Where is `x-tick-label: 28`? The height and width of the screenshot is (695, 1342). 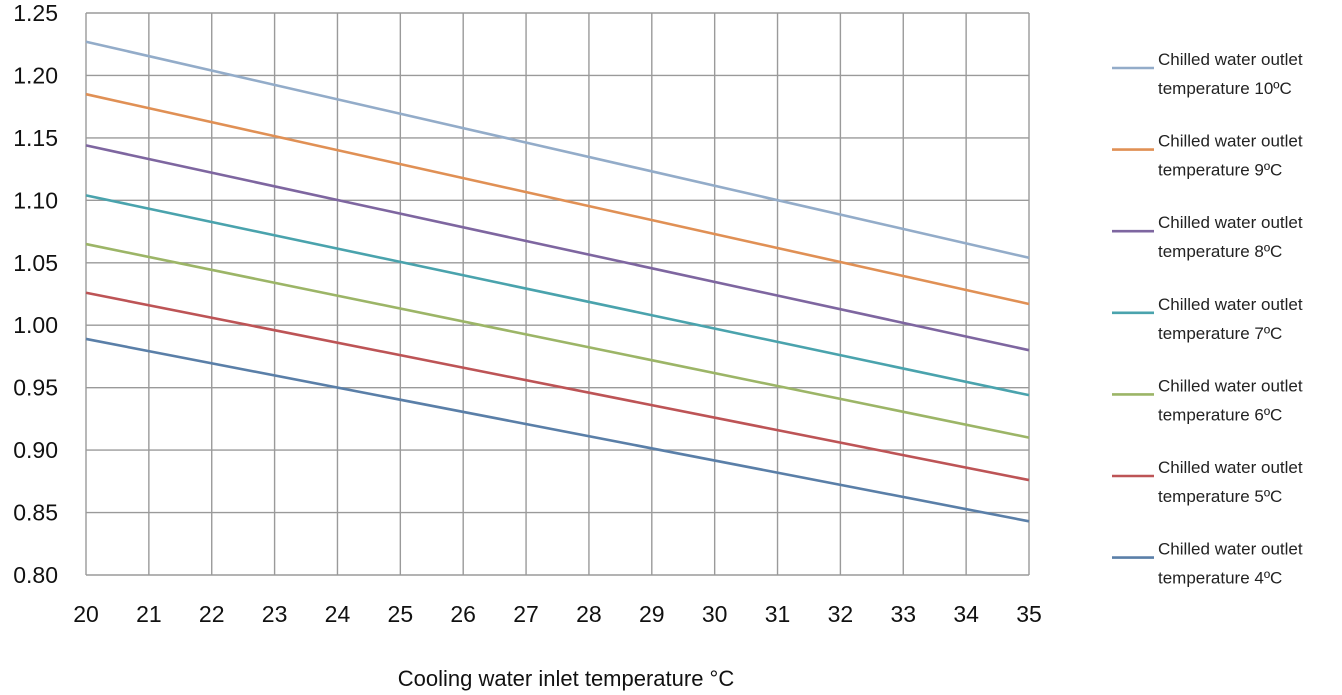
x-tick-label: 28 is located at coordinates (589, 614).